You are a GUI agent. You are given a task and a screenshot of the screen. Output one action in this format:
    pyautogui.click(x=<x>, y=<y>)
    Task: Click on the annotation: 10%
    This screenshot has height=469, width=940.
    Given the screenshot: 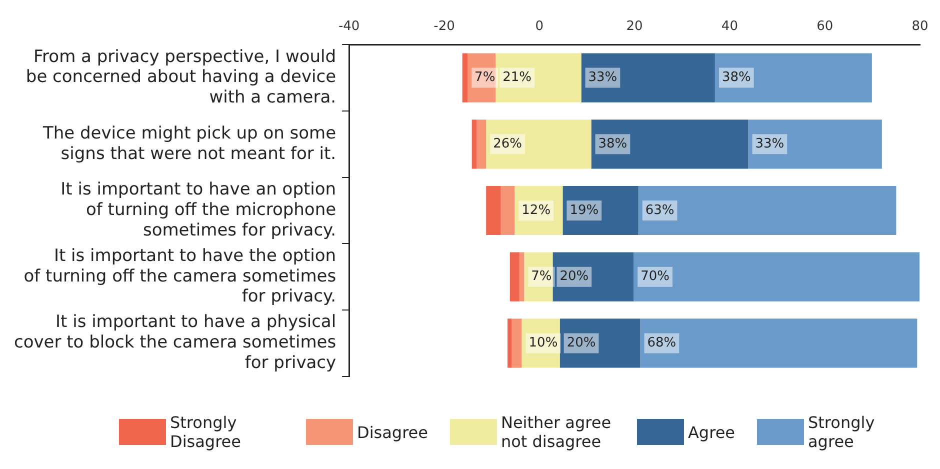 What is the action you would take?
    pyautogui.click(x=543, y=343)
    